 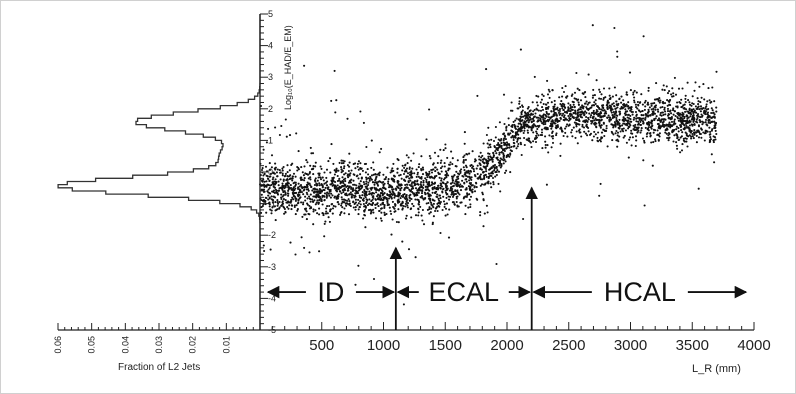 I want to click on y-tick-label: -3, so click(x=272, y=267).